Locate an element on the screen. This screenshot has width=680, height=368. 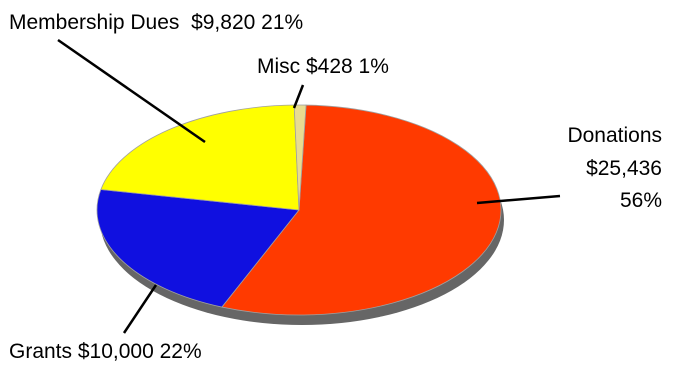
label-donations-amount: $25,436 is located at coordinates (624, 168).